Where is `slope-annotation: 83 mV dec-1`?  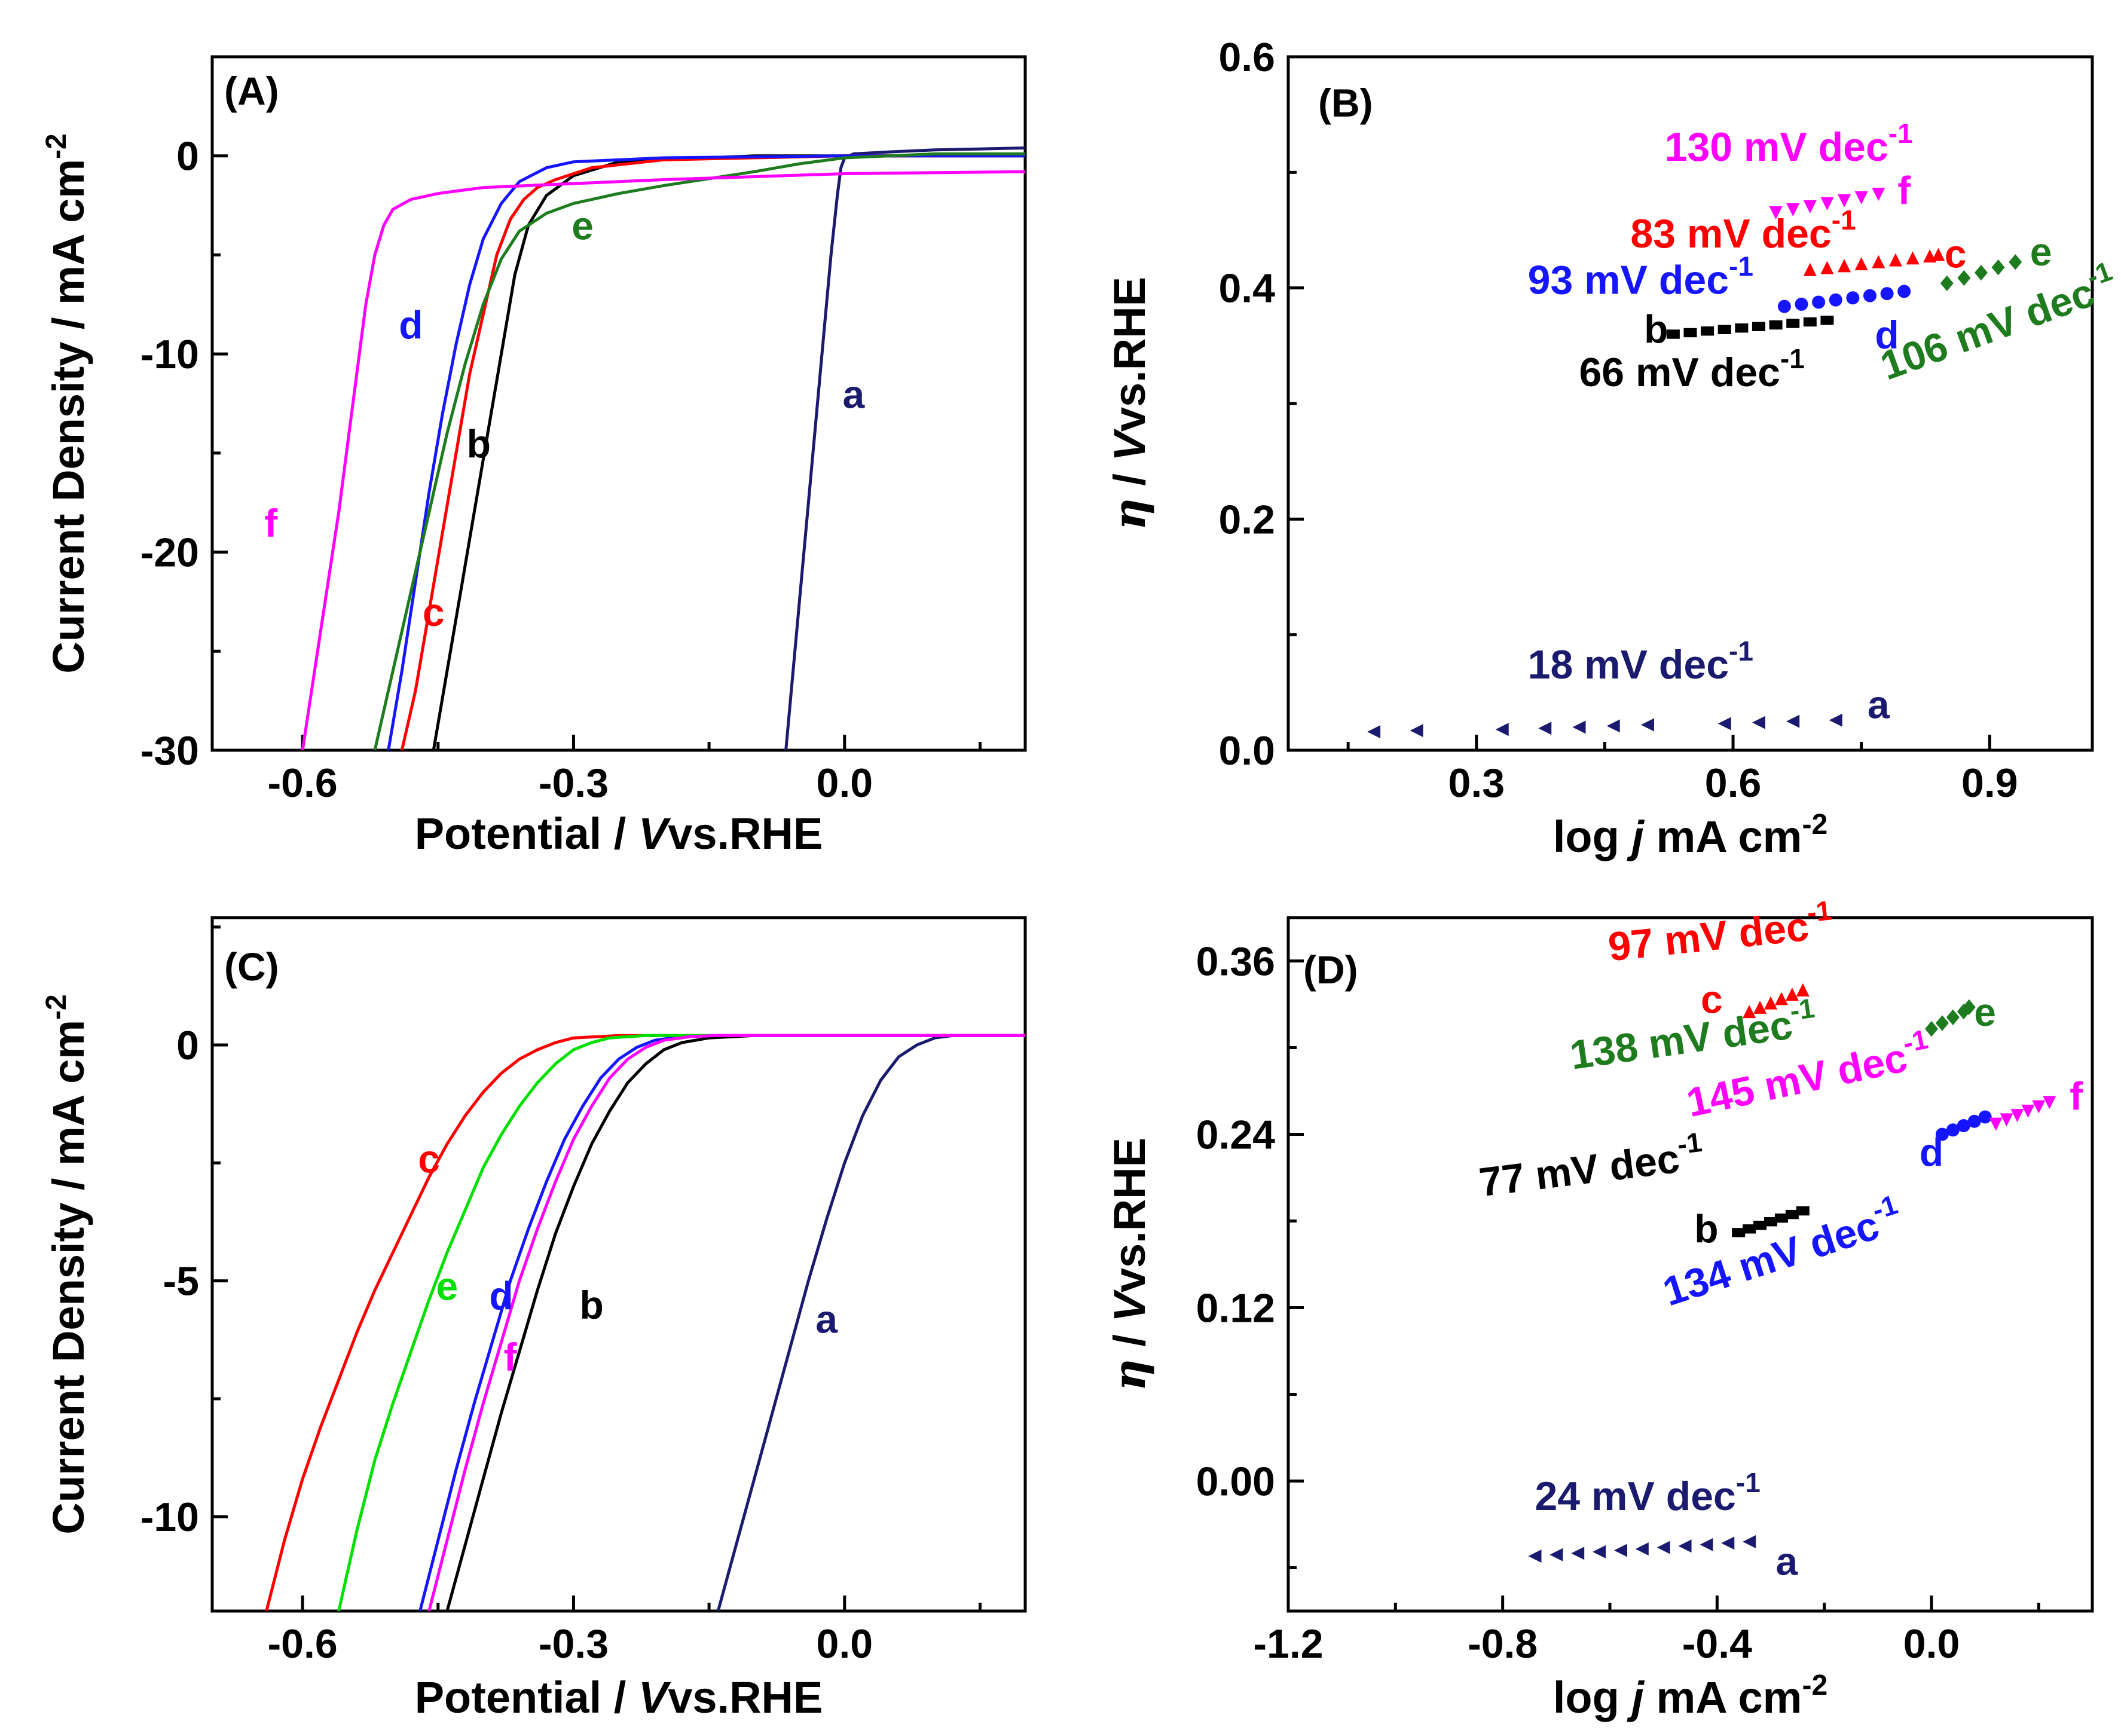 slope-annotation: 83 mV dec-1 is located at coordinates (1743, 230).